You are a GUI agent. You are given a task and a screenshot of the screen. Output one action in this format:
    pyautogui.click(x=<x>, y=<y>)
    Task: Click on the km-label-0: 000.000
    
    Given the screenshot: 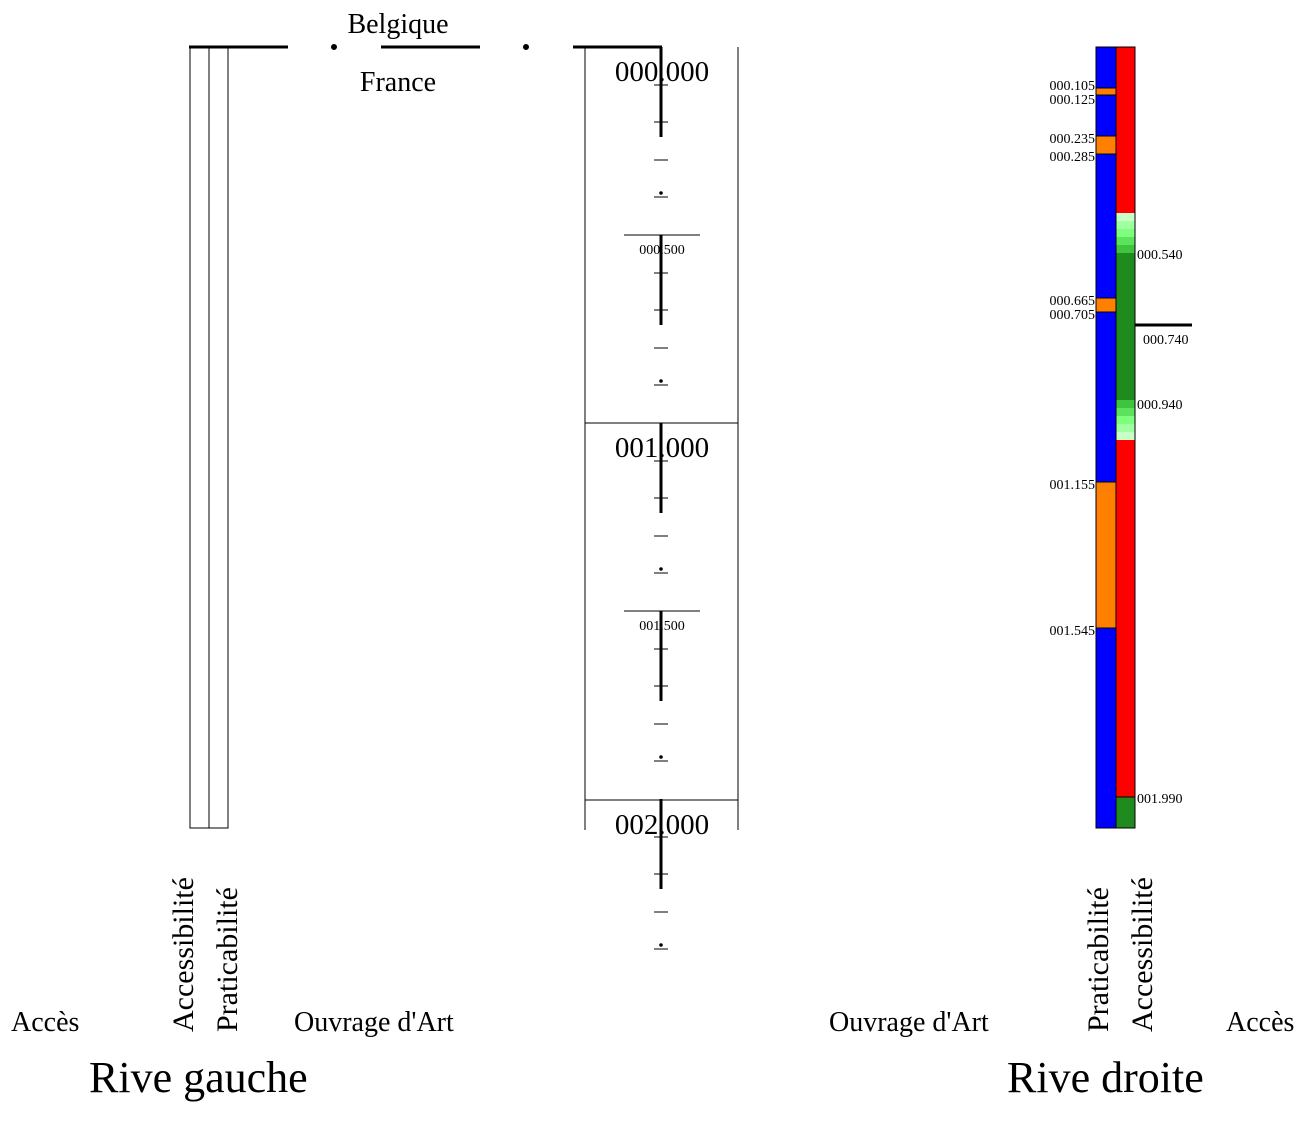 What is the action you would take?
    pyautogui.click(x=662, y=72)
    